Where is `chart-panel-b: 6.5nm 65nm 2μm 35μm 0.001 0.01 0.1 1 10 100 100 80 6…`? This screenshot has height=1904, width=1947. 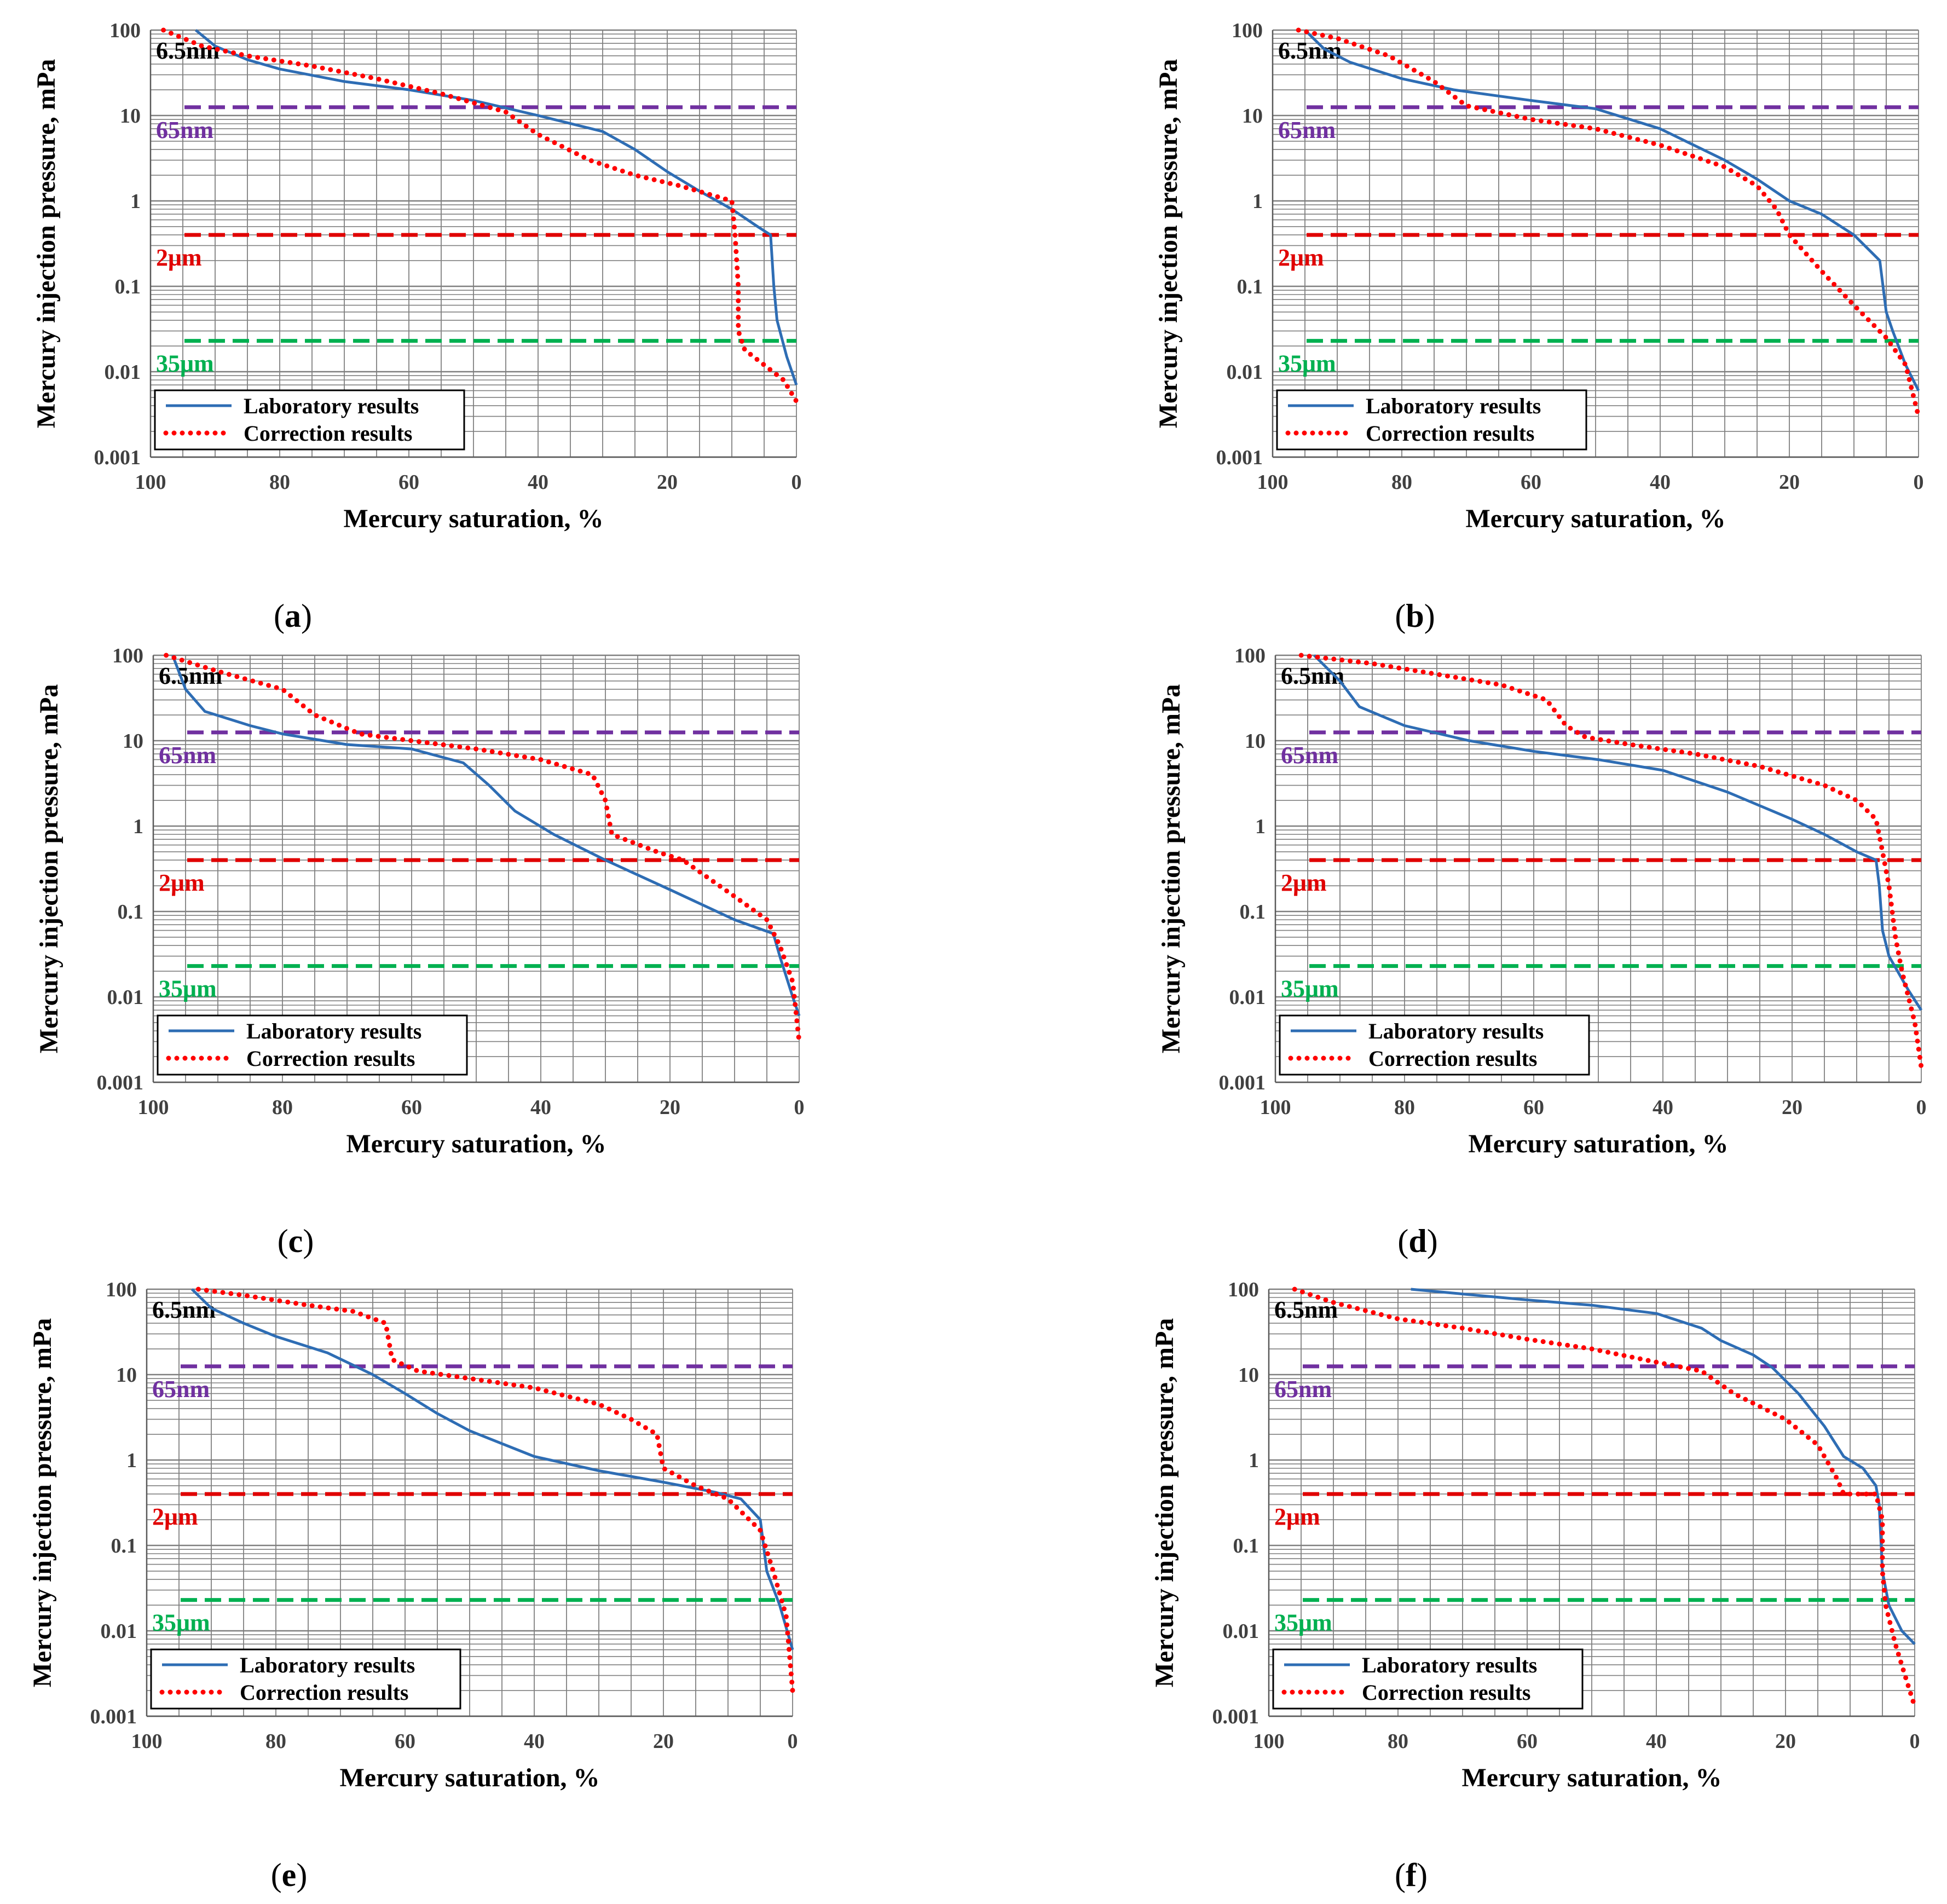 chart-panel-b: 6.5nm 65nm 2μm 35μm 0.001 0.01 0.1 1 10 100 100 80 6… is located at coordinates (1539, 326).